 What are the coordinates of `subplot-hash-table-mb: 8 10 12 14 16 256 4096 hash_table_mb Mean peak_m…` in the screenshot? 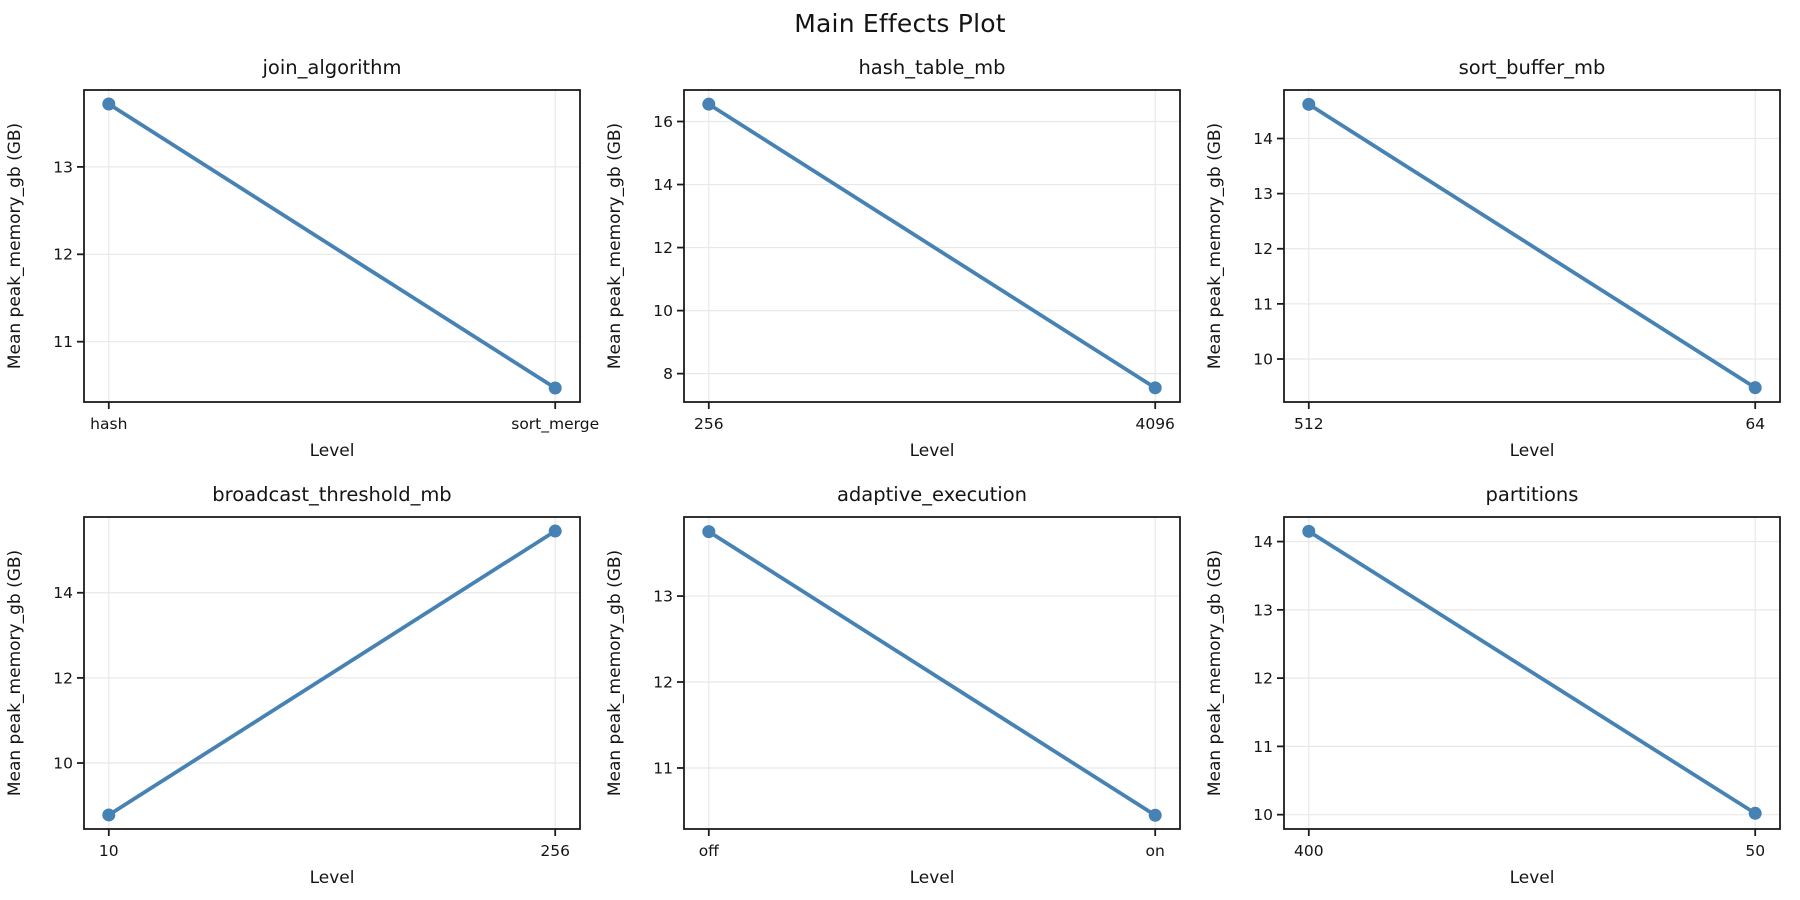 It's located at (893, 258).